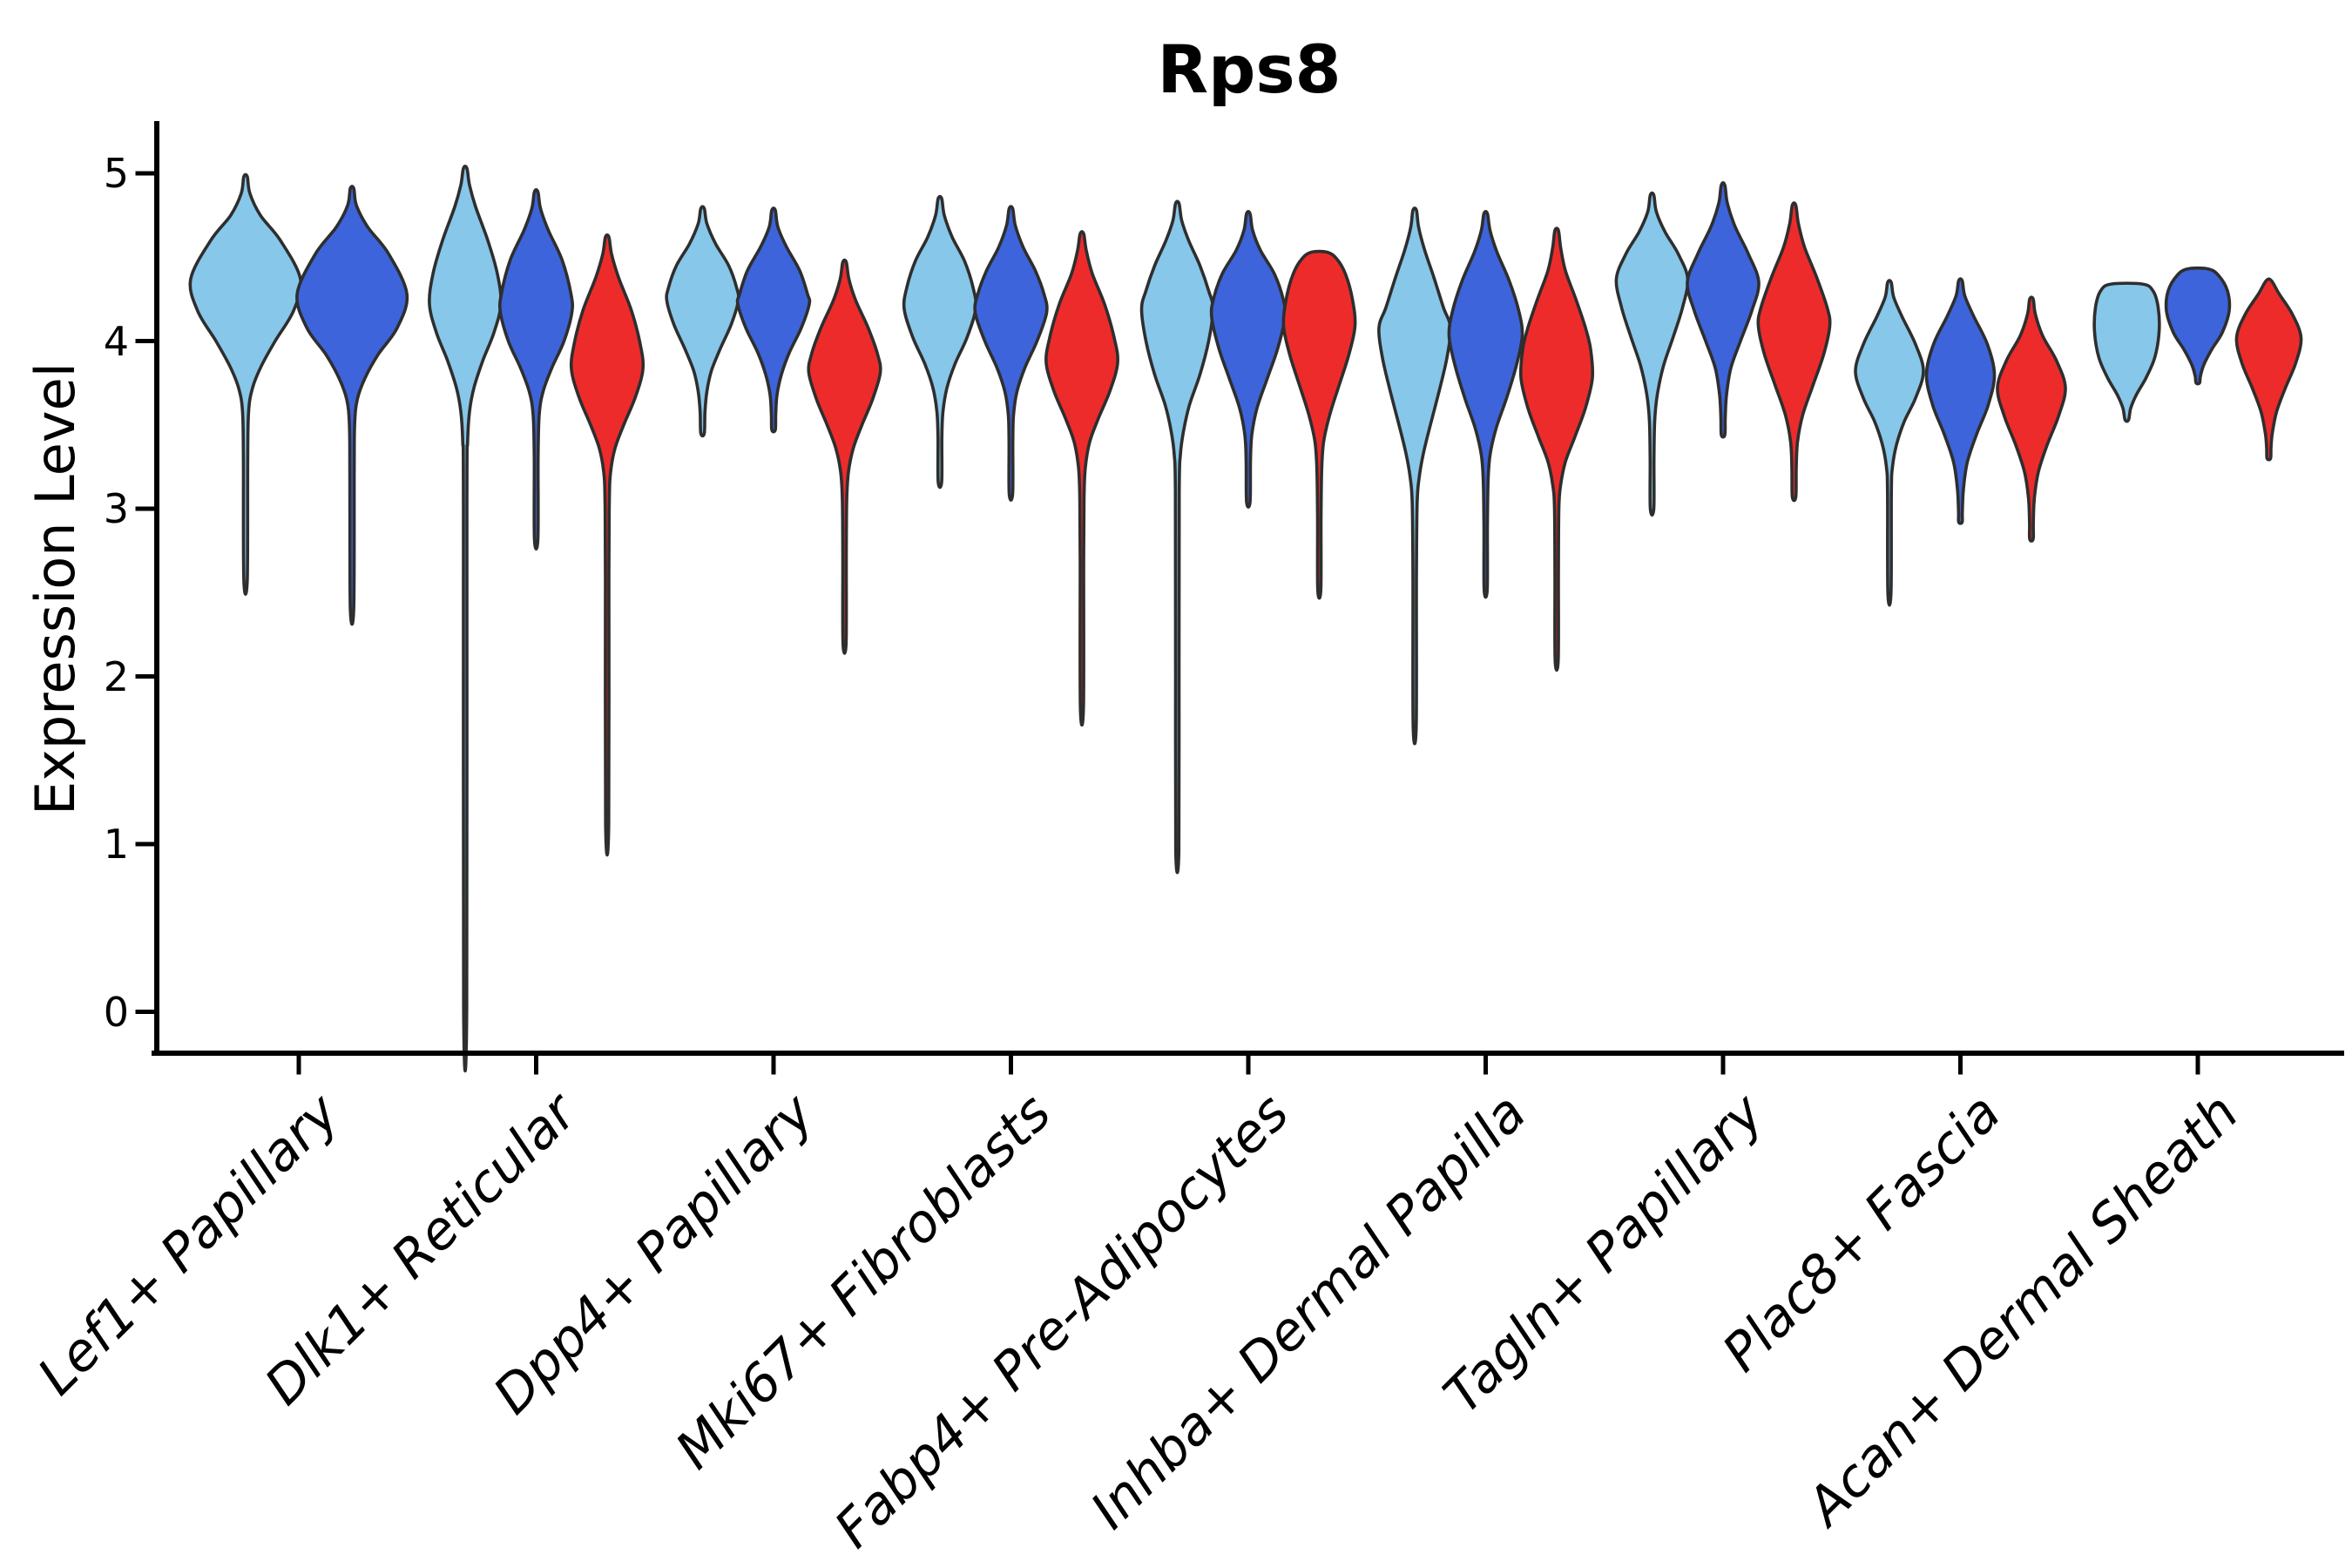 This screenshot has height=1568, width=2352. I want to click on violin-fabp4-pre-adipocytes-blue_light, so click(1177, 537).